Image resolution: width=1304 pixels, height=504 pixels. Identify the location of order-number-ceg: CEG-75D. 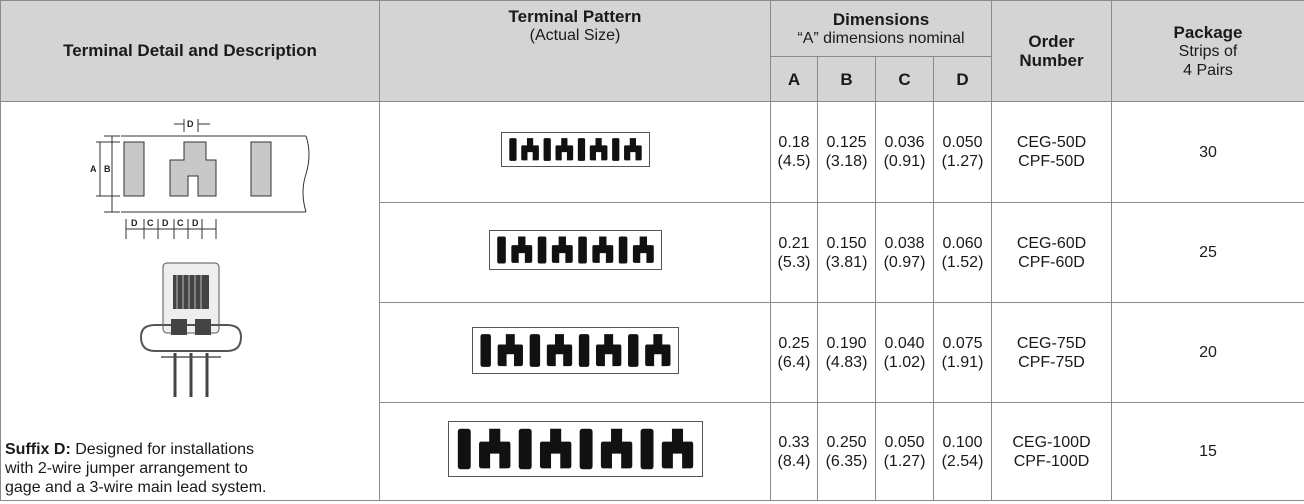
(1051, 343).